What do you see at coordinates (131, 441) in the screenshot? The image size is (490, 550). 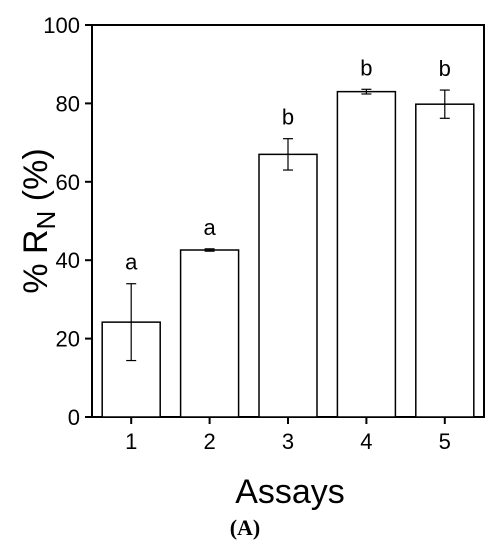 I see `x-tick-label: 1` at bounding box center [131, 441].